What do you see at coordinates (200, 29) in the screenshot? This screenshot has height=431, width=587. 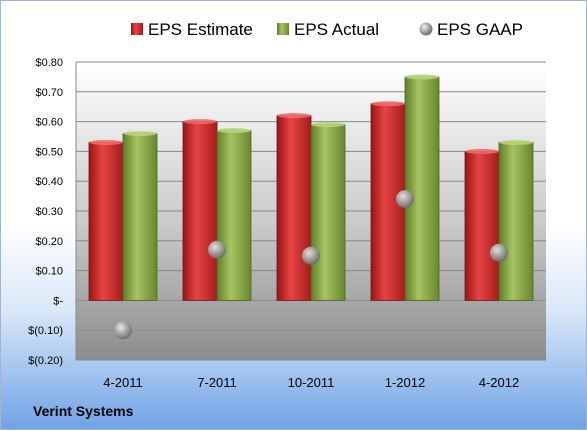 I see `legend-label: EPS Estimate` at bounding box center [200, 29].